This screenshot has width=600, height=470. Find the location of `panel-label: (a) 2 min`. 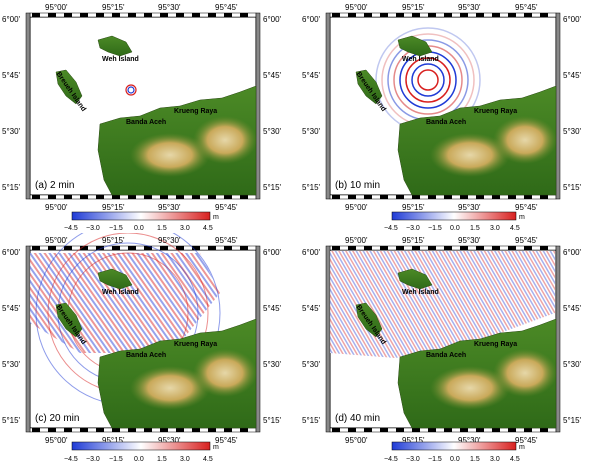

panel-label: (a) 2 min is located at coordinates (54, 185).